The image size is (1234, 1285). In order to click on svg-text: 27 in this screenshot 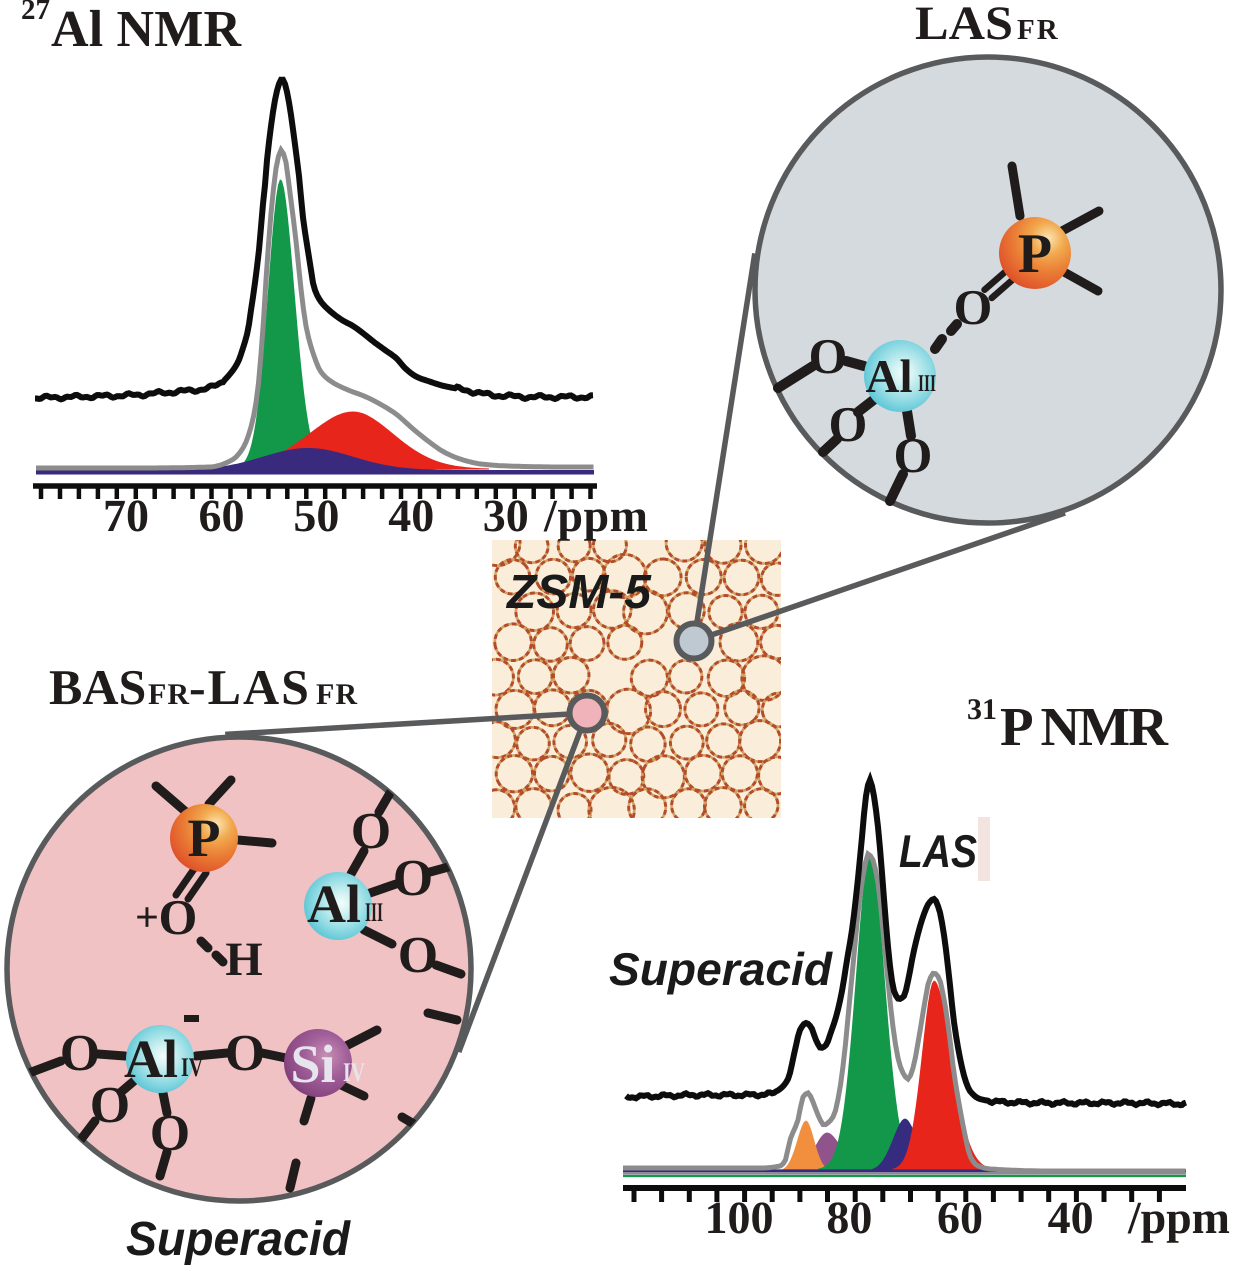, I will do `click(35, 13)`.